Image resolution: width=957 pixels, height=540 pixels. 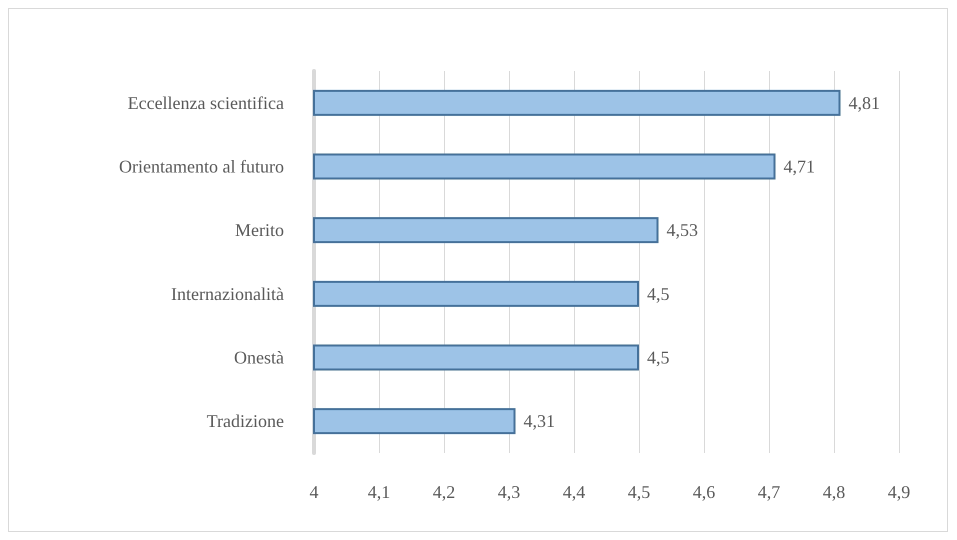 What do you see at coordinates (899, 492) in the screenshot?
I see `x-tick-label: 4,9` at bounding box center [899, 492].